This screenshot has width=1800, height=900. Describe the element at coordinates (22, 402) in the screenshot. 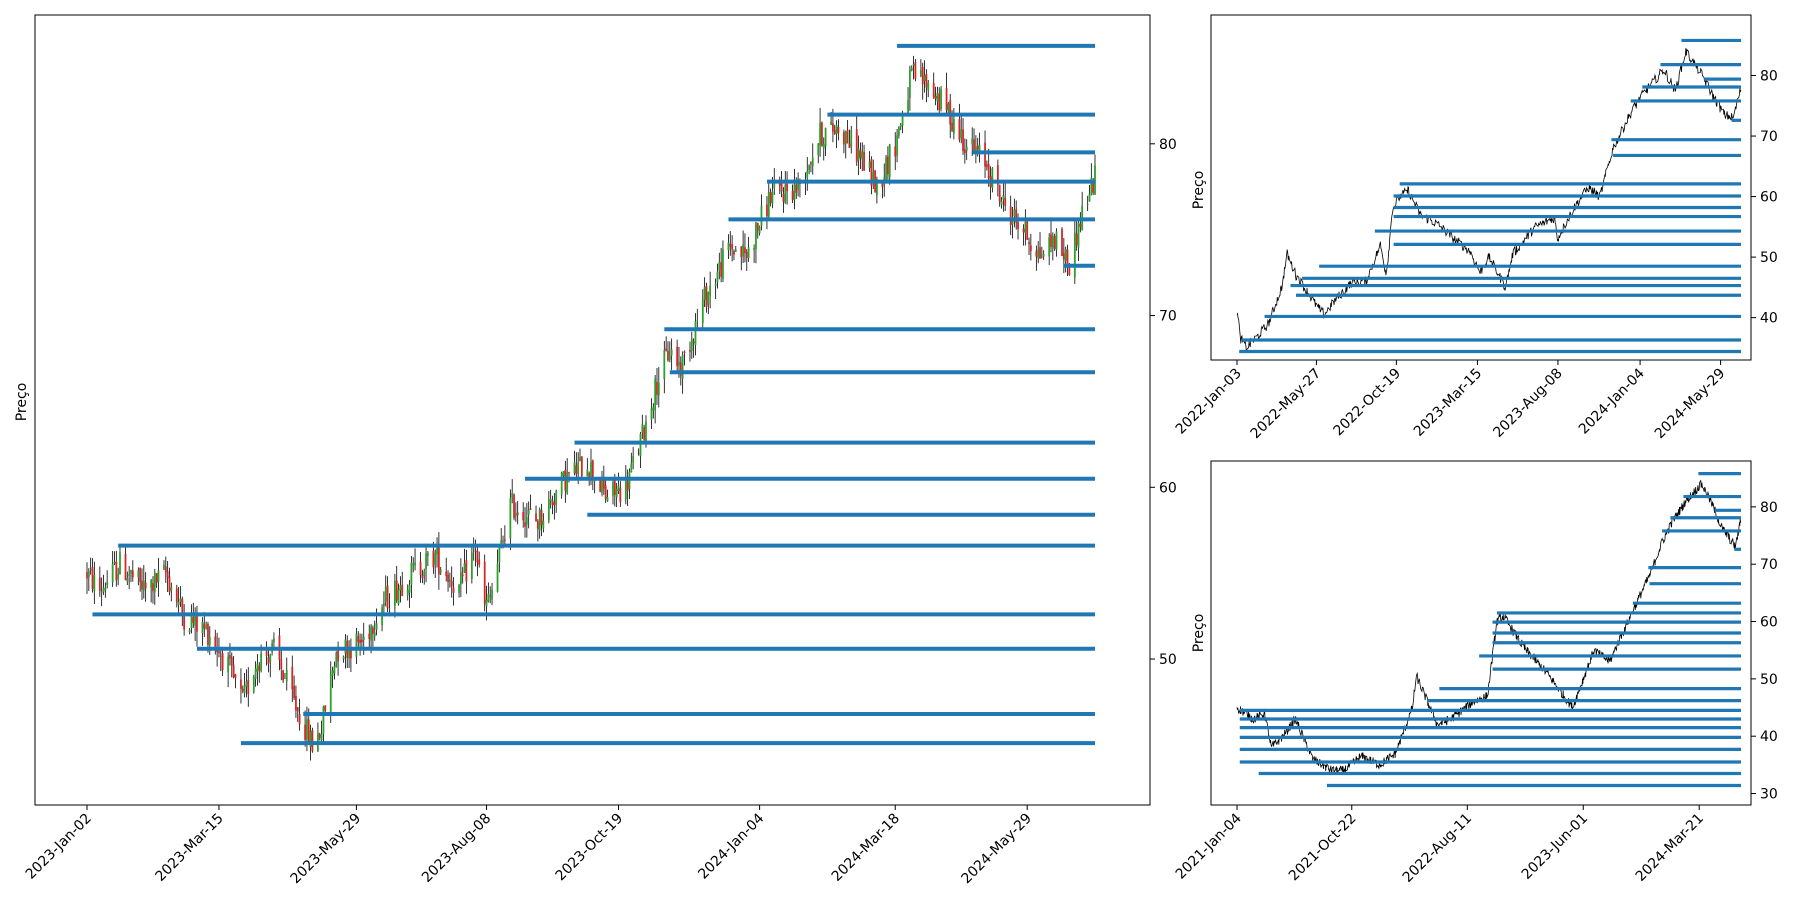

I see `main-chart-ylabel: Preço` at that location.